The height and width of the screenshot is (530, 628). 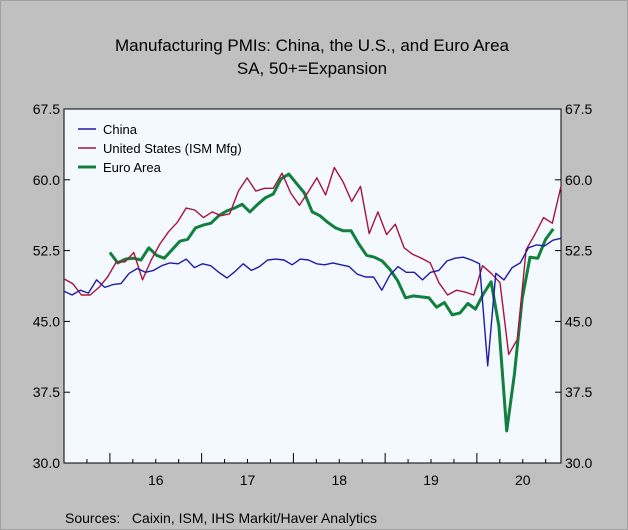 I want to click on y-tick-label-left: 37.5, so click(x=46, y=392).